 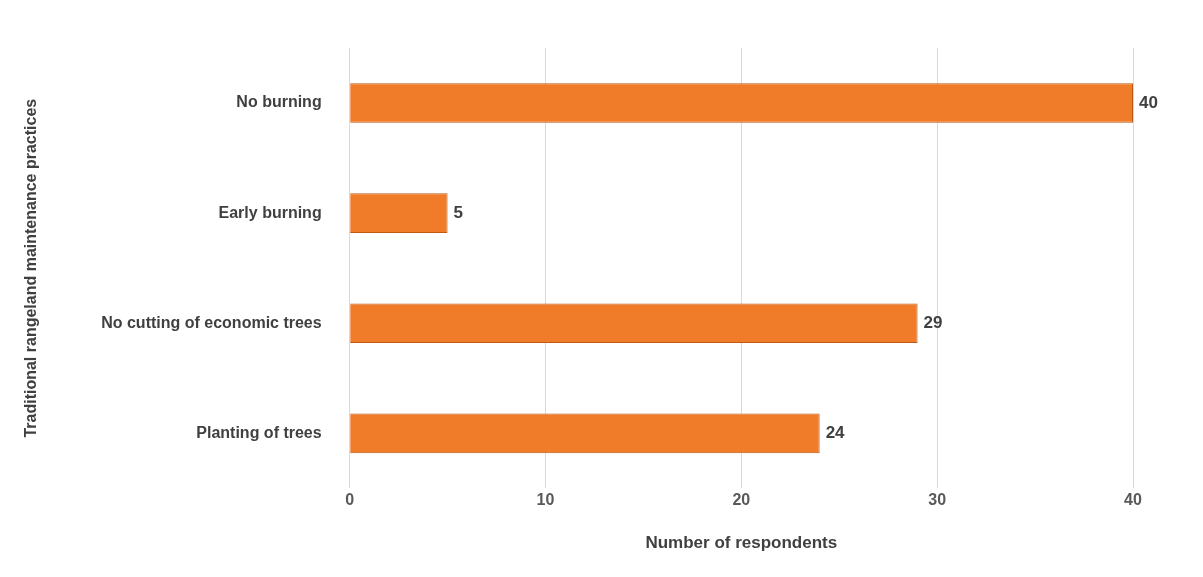 I want to click on y-tick-label: No cutting of economic trees, so click(x=211, y=322).